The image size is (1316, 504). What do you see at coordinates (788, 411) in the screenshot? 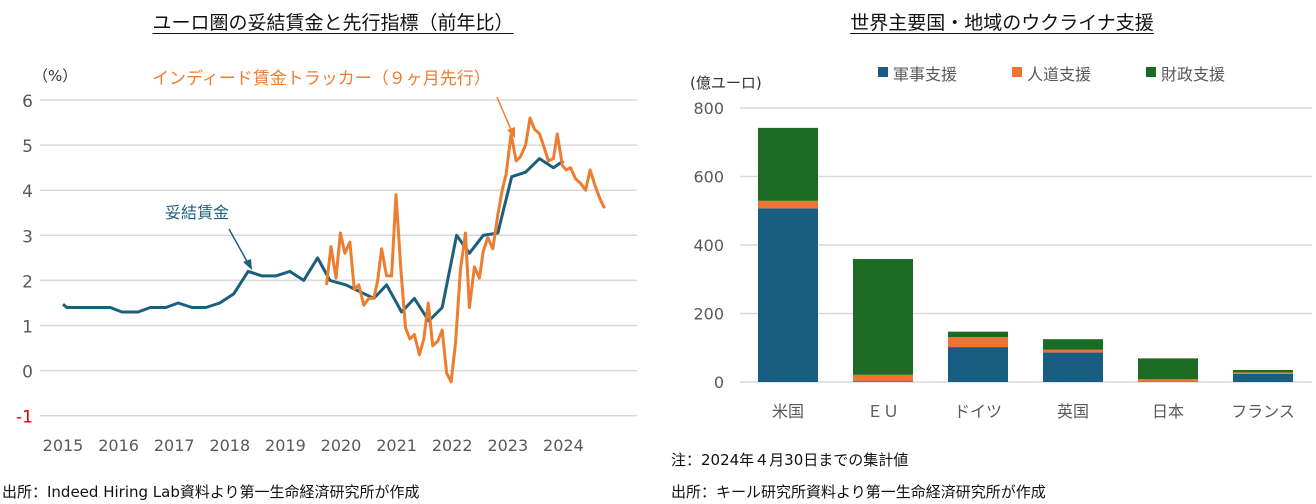
I see `x-category-label: 米国` at bounding box center [788, 411].